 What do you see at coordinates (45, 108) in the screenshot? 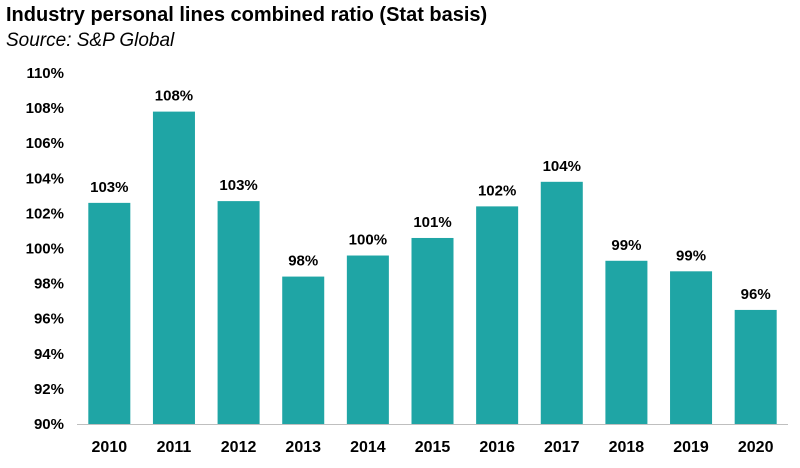
I see `y-tick-label: 108%` at bounding box center [45, 108].